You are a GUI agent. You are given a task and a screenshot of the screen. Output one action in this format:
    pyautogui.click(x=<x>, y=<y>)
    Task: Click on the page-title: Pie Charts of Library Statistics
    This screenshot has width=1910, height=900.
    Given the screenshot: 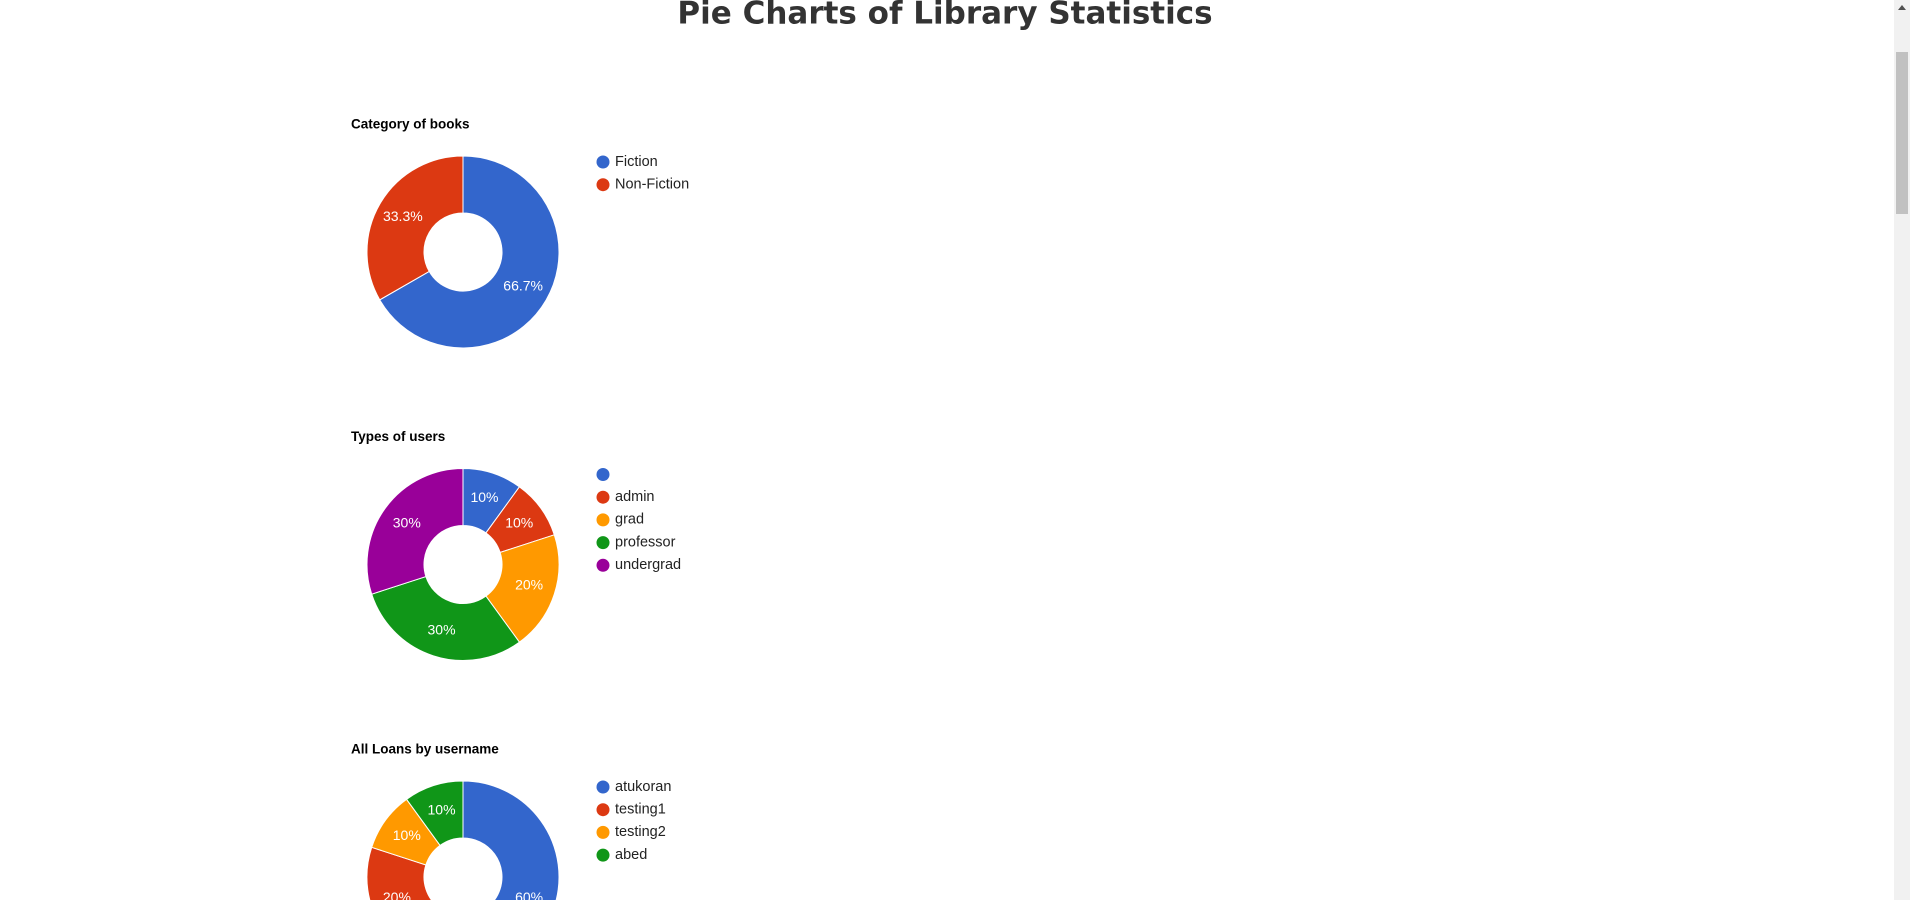 What is the action you would take?
    pyautogui.click(x=944, y=16)
    